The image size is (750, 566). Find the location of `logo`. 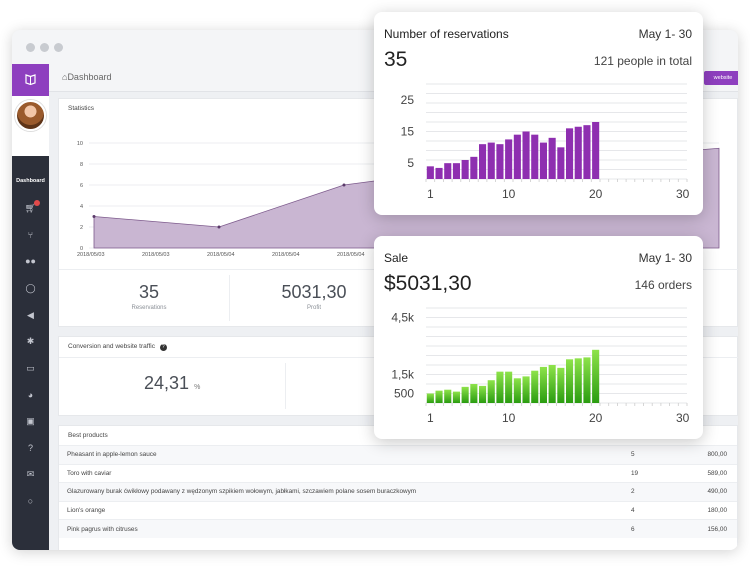

logo is located at coordinates (30, 80).